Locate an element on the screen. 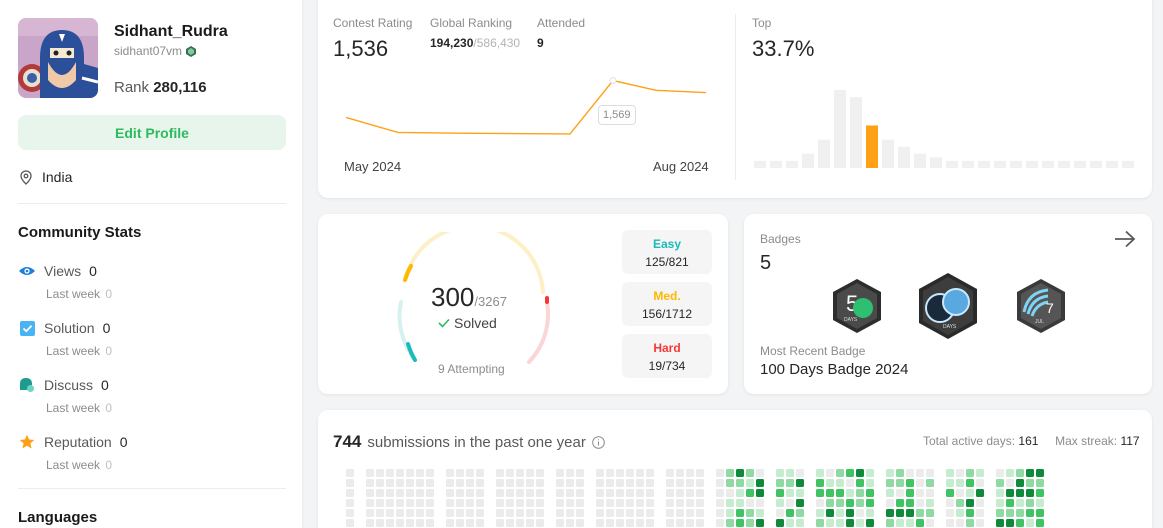 The image size is (1163, 528). total-problems: /3267 is located at coordinates (490, 301).